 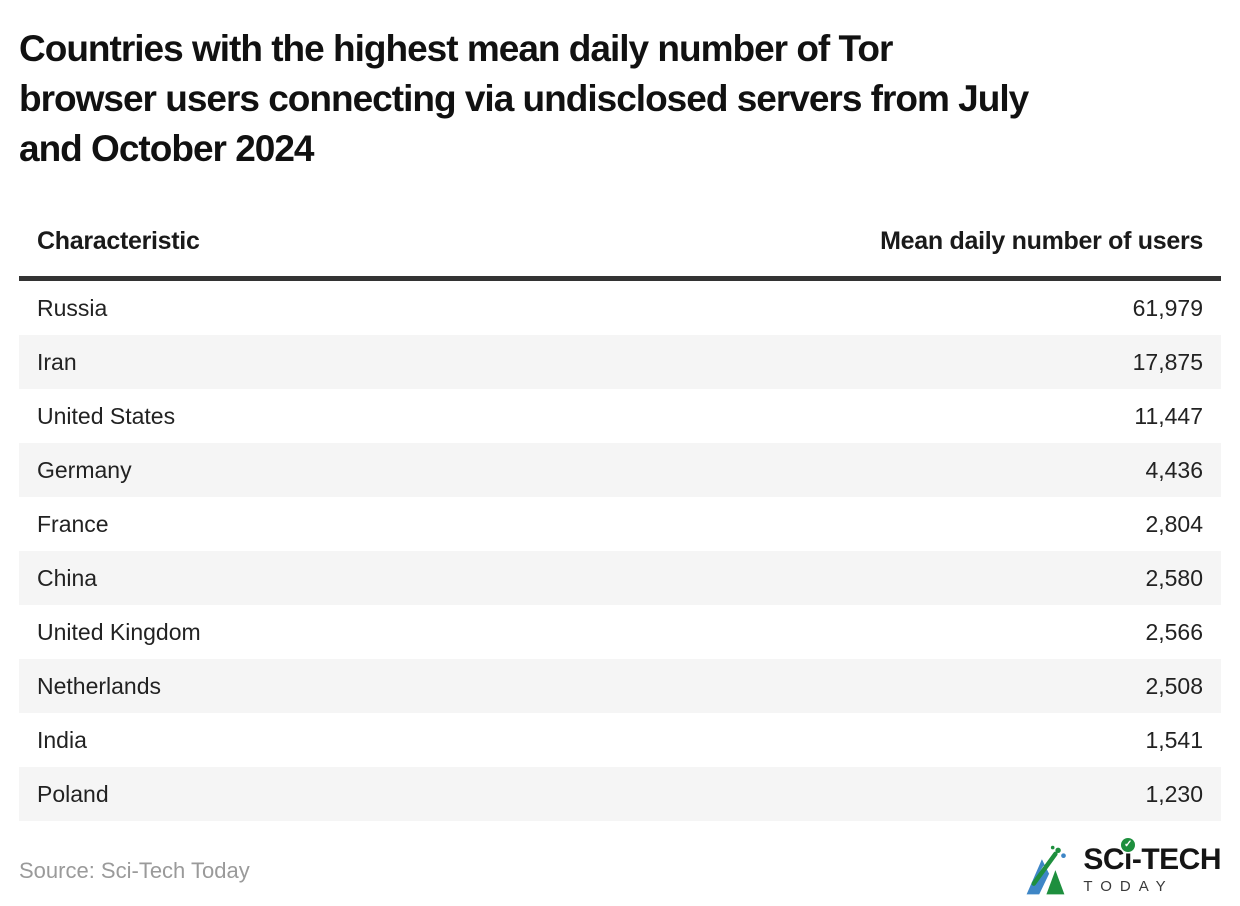 I want to click on logo-text: SC ✓ ı-TECH TODAY, so click(x=1152, y=867).